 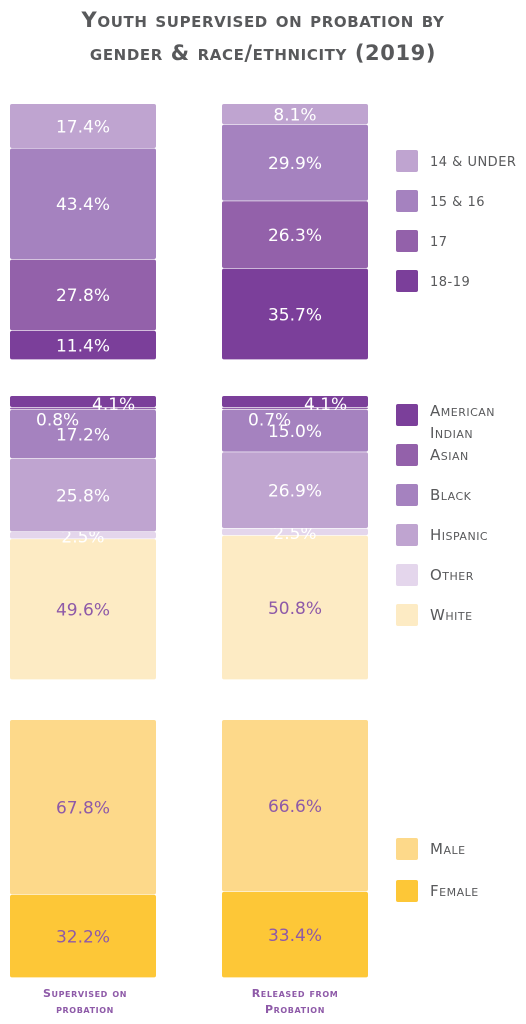 I want to click on legend-swatch-american-indian, so click(x=407, y=415).